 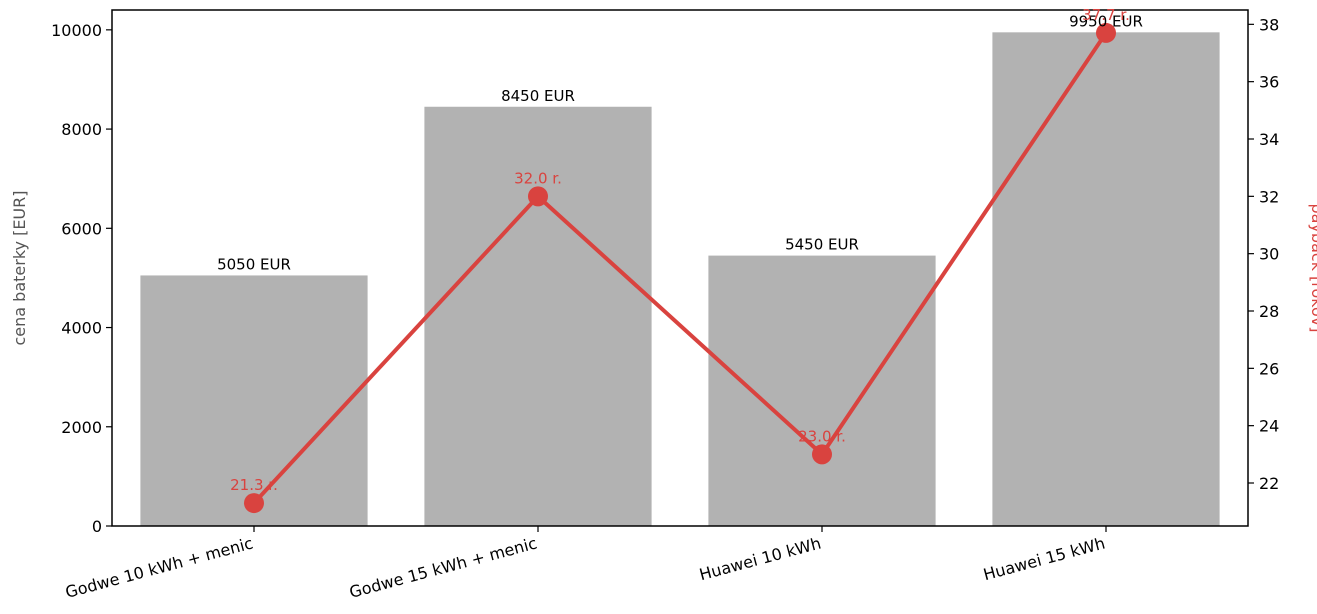 What do you see at coordinates (538, 96) in the screenshot?
I see `bar-value-label: 8450 EUR` at bounding box center [538, 96].